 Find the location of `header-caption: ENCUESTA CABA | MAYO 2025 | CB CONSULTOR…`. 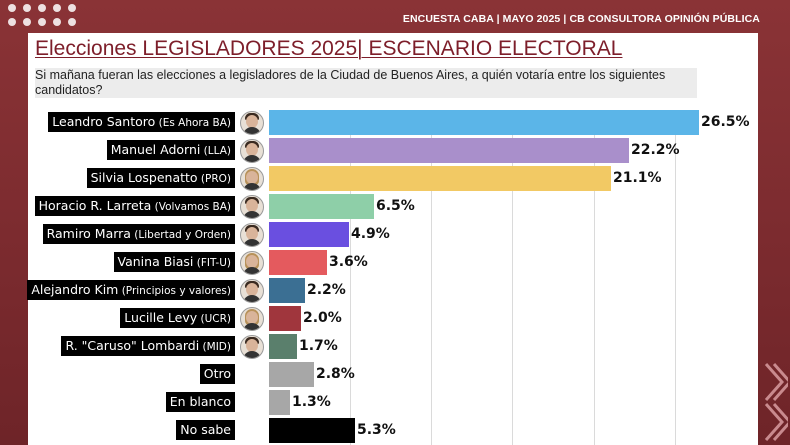

header-caption: ENCUESTA CABA | MAYO 2025 | CB CONSULTOR… is located at coordinates (581, 19).